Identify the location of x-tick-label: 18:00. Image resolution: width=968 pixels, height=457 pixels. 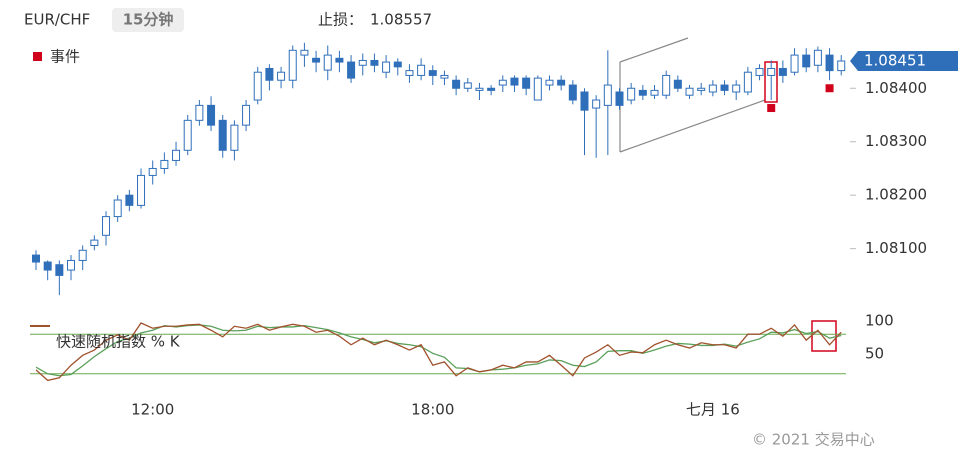
(432, 410).